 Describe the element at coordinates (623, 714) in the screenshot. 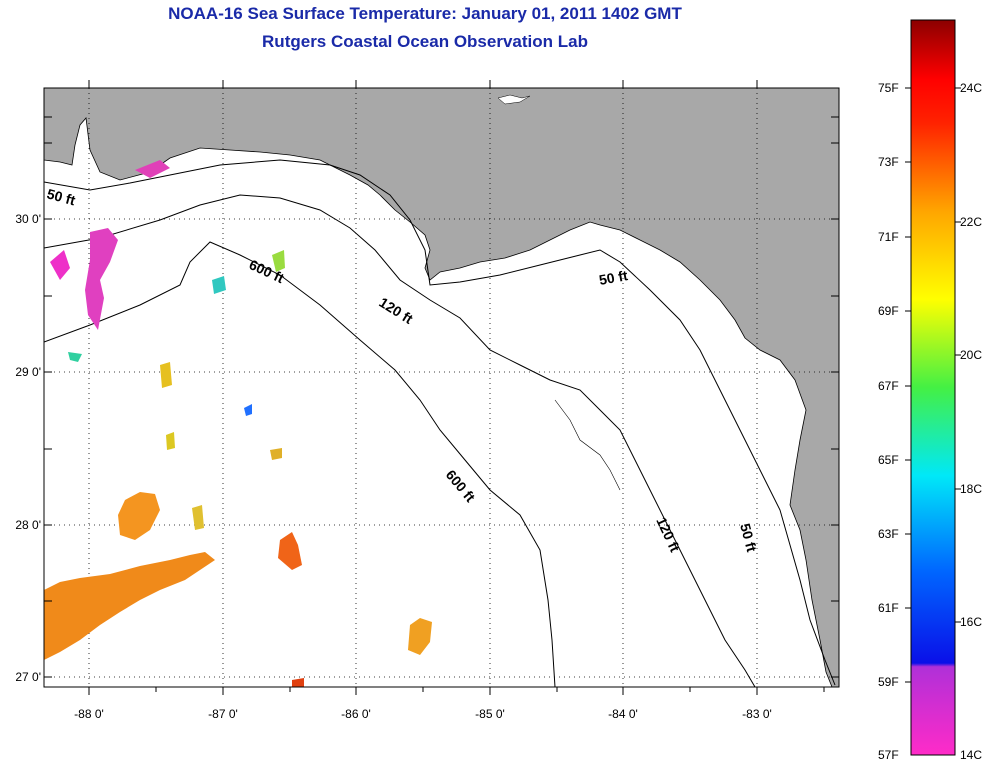

I see `lon-label: -84 0'` at that location.